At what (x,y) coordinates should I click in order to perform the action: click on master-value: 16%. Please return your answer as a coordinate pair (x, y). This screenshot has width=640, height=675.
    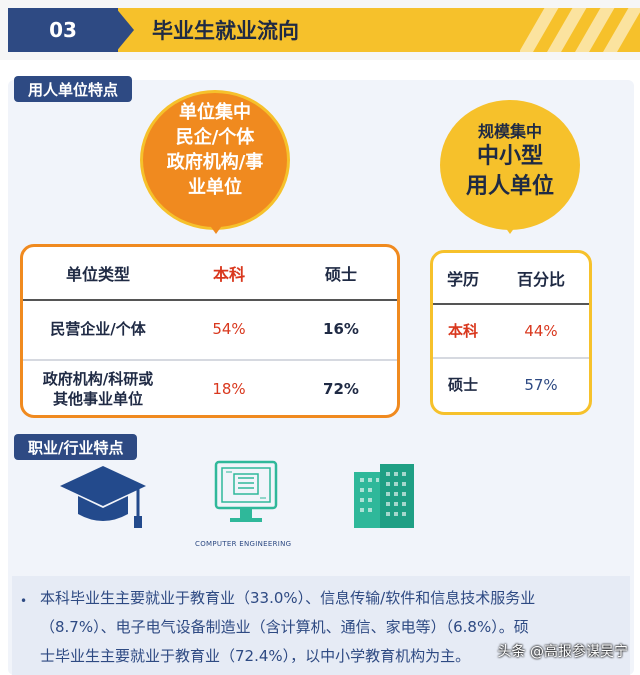
    Looking at the image, I should click on (341, 329).